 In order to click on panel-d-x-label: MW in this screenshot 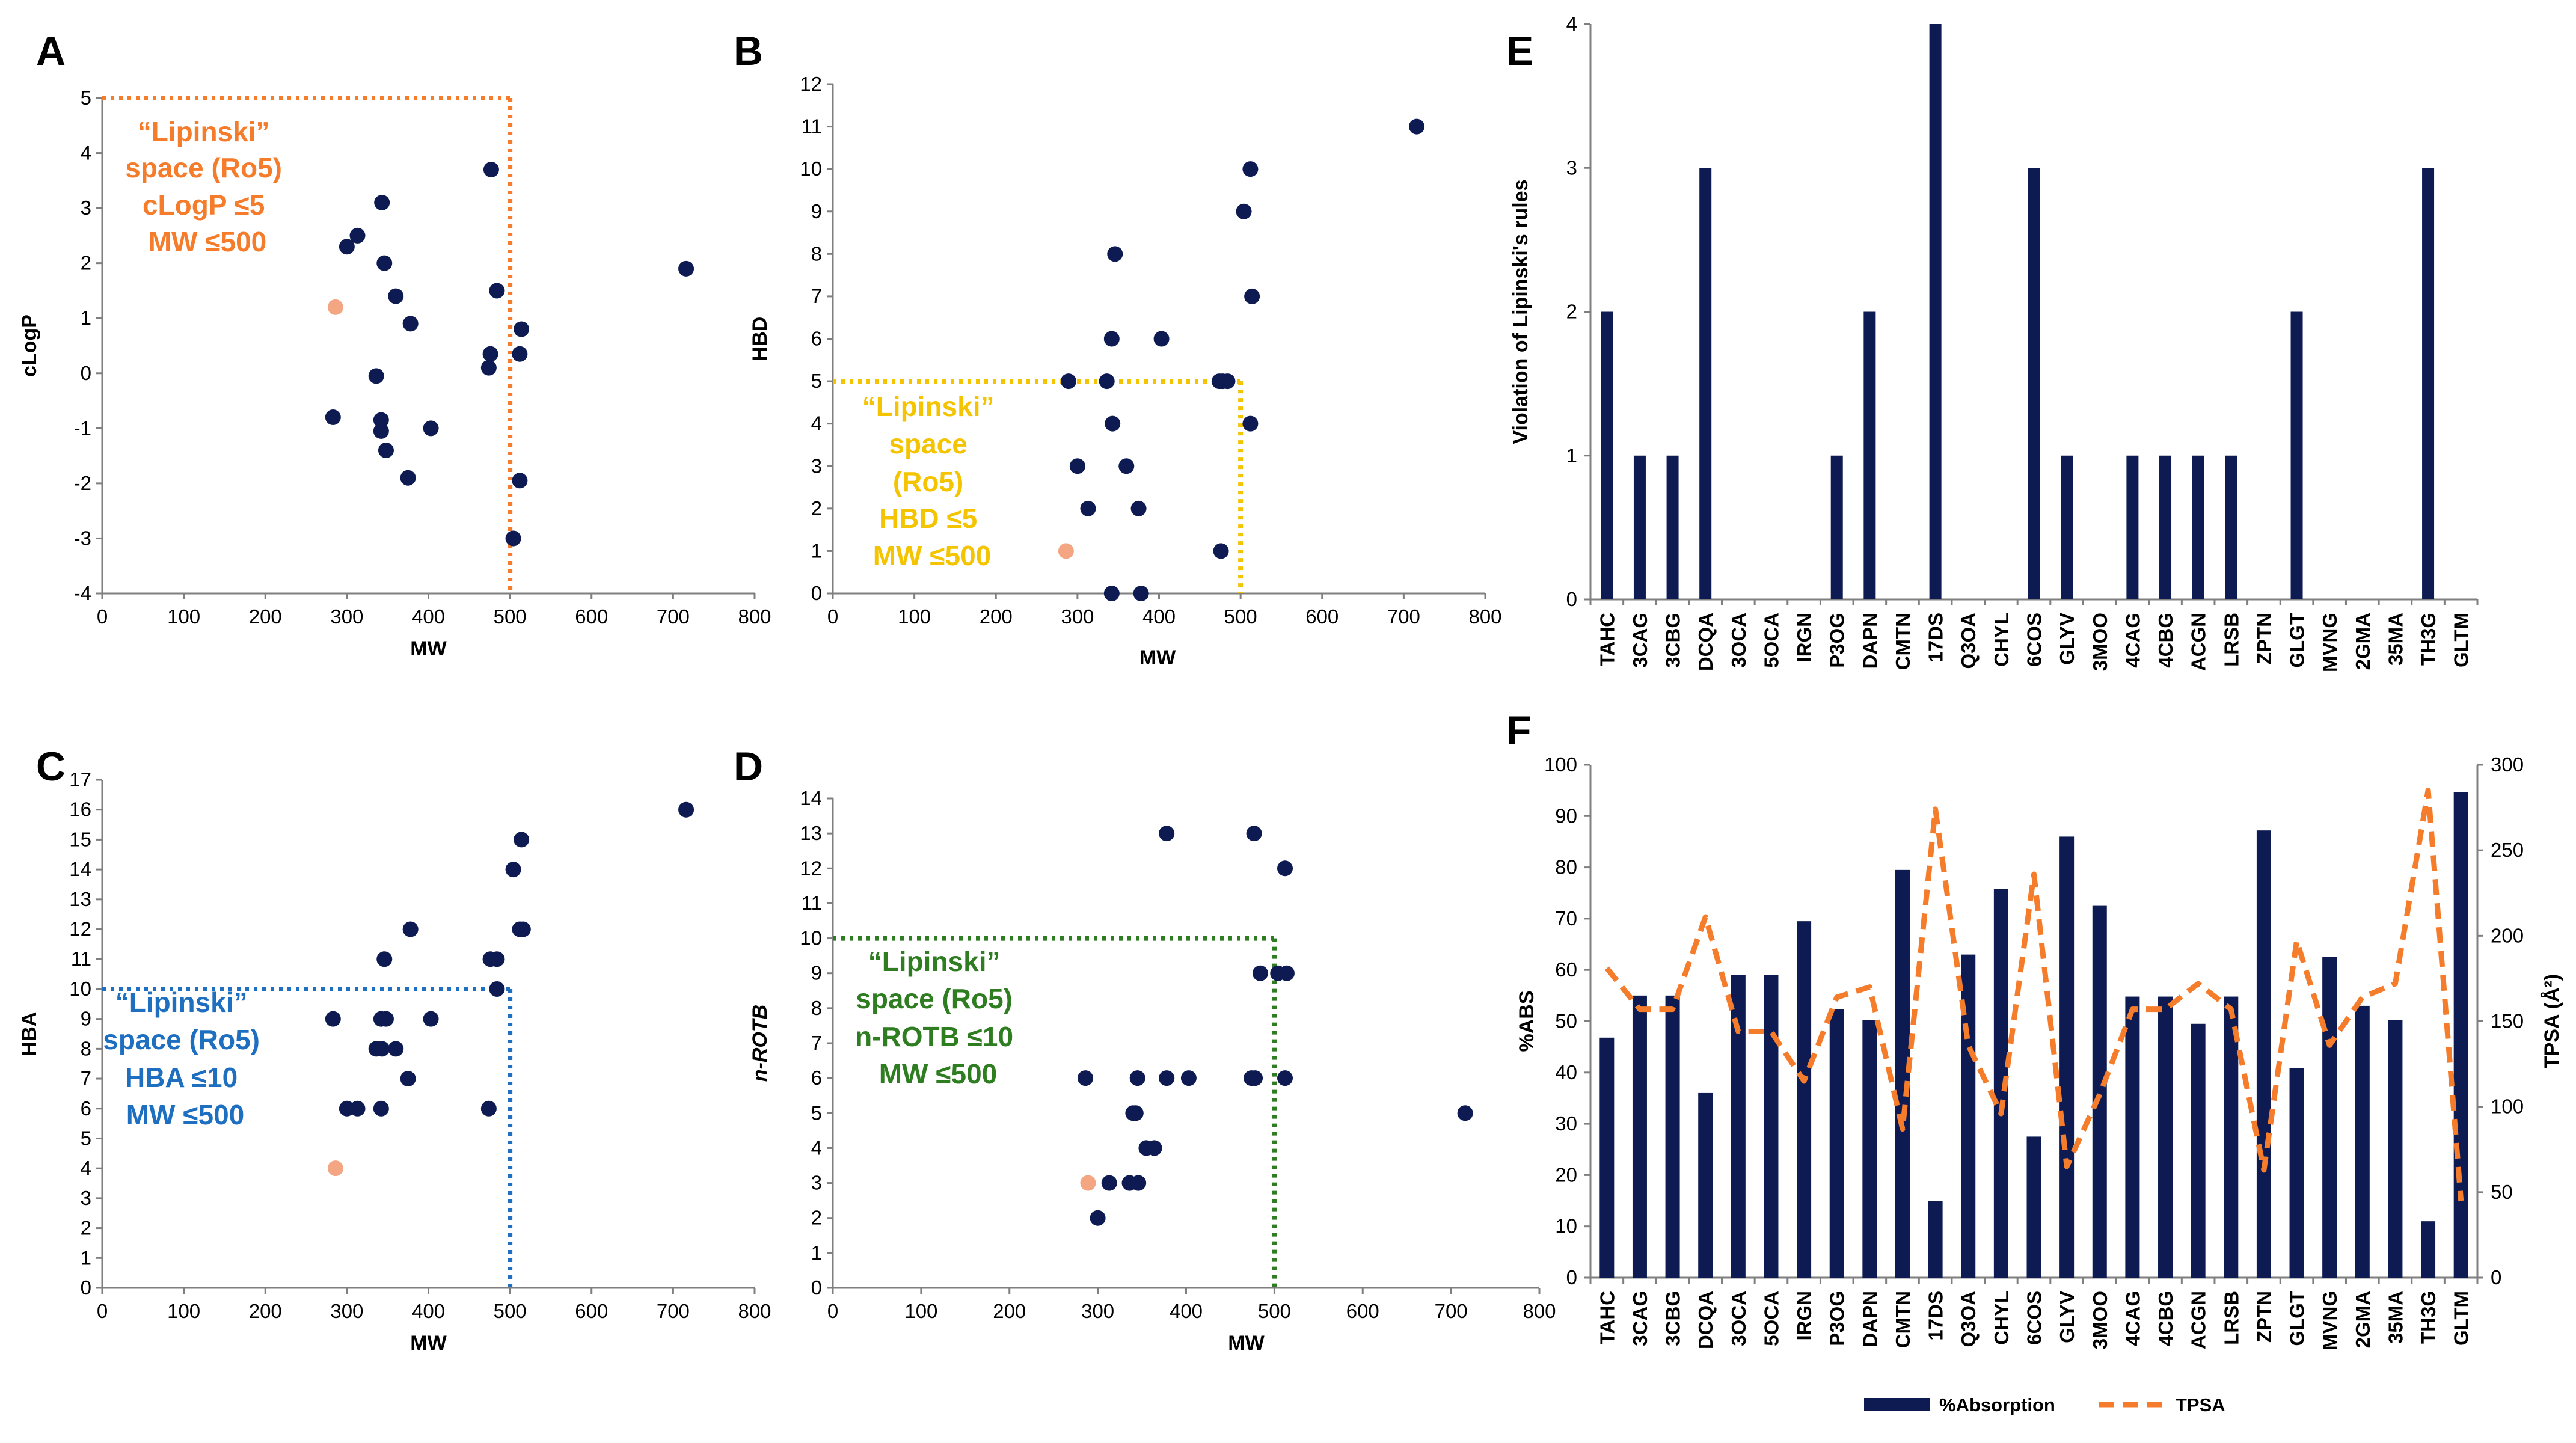, I will do `click(1246, 1343)`.